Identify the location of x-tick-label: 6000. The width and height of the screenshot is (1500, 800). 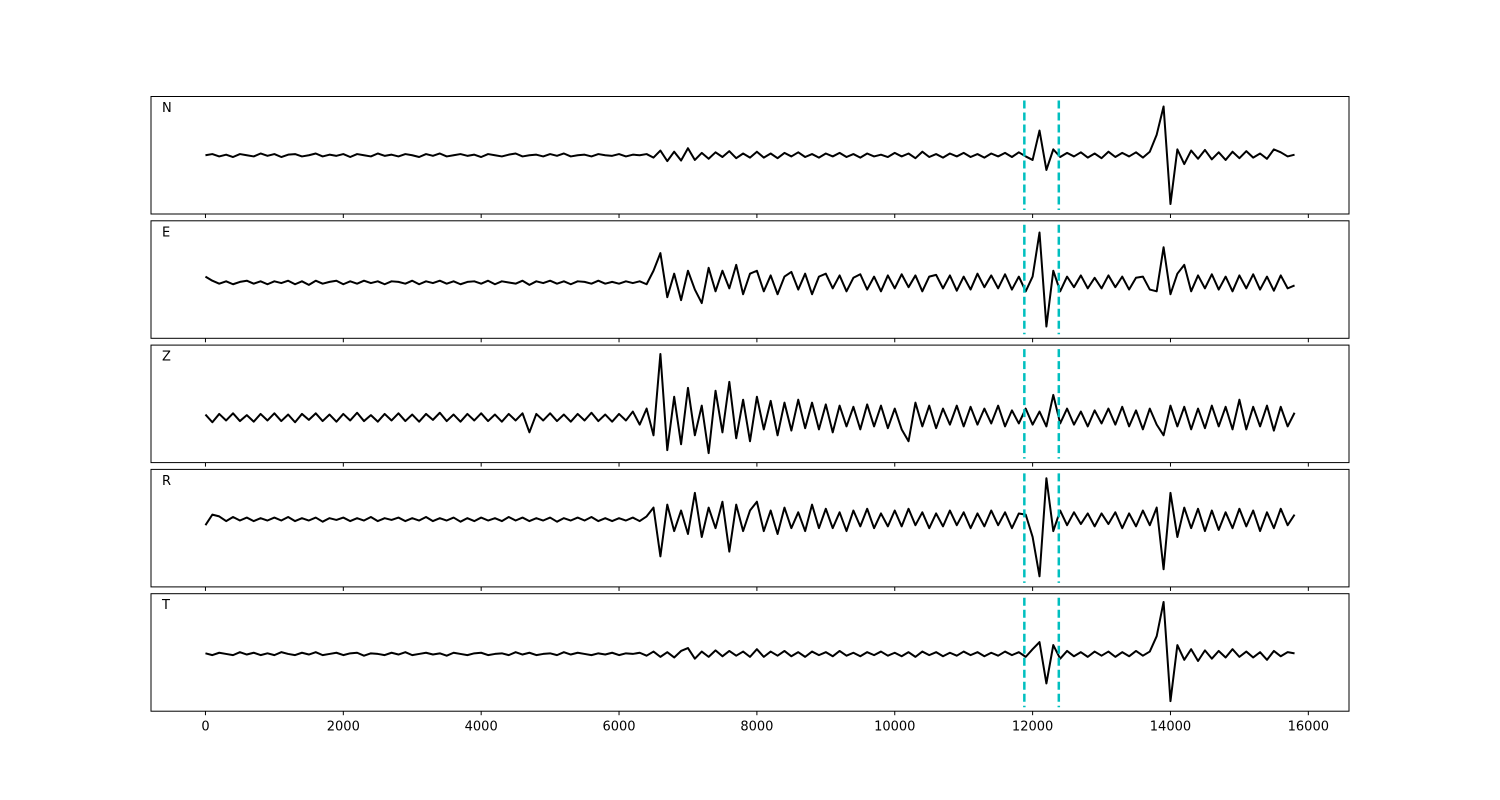
(618, 727).